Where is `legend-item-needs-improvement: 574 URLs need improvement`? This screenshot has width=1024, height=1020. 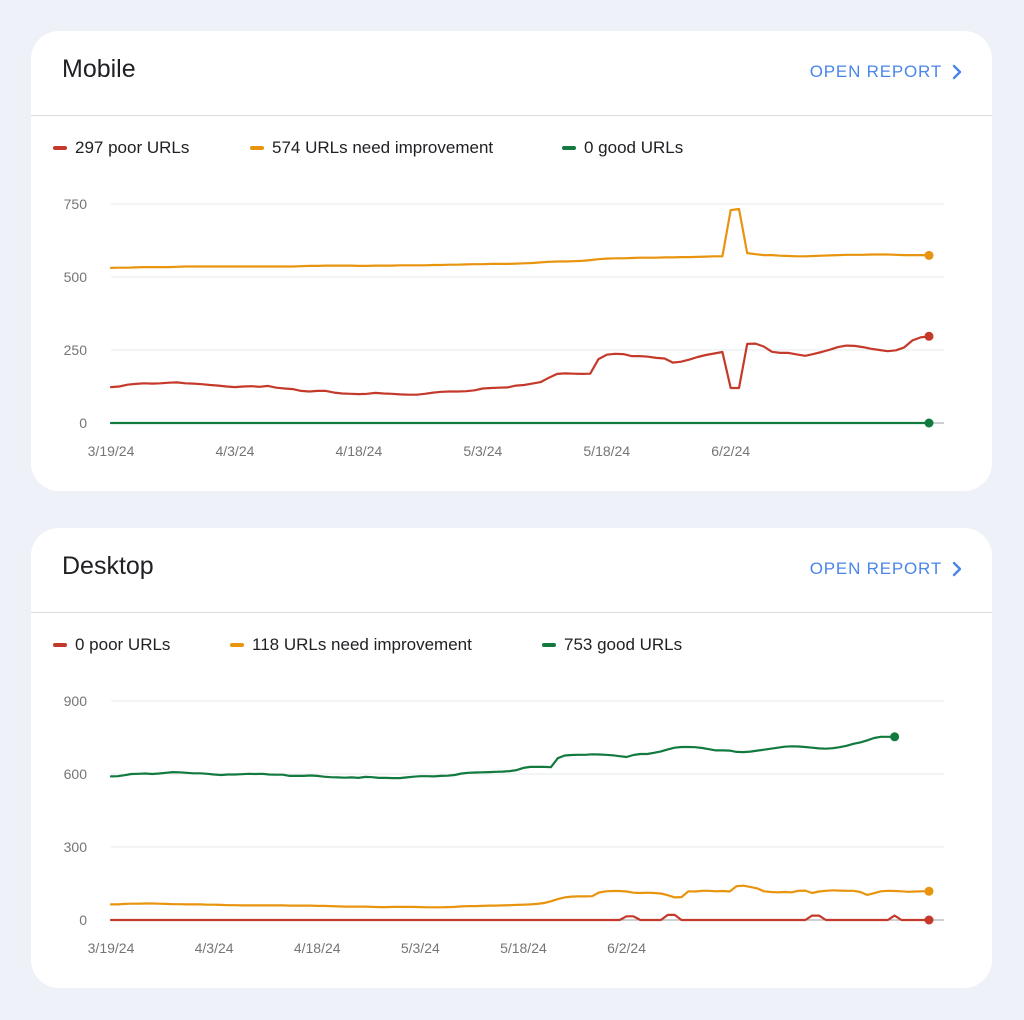
legend-item-needs-improvement: 574 URLs need improvement is located at coordinates (371, 148).